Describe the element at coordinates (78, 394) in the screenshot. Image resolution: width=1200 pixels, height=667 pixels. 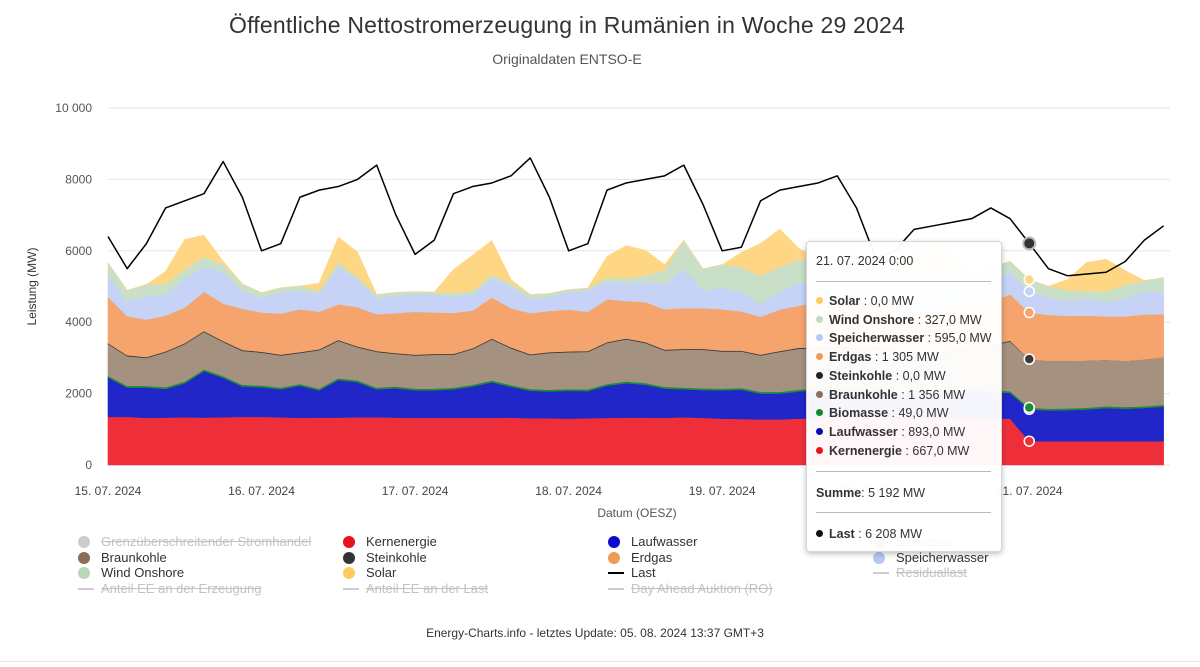
I see `y-tick-label: 2000` at that location.